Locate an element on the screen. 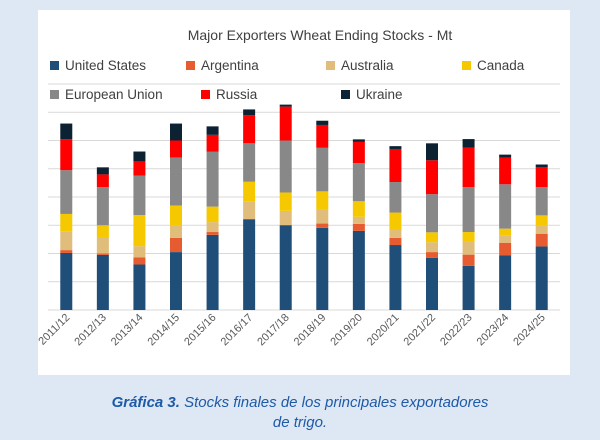 This screenshot has height=440, width=600. legend-label: Ukraine is located at coordinates (379, 94).